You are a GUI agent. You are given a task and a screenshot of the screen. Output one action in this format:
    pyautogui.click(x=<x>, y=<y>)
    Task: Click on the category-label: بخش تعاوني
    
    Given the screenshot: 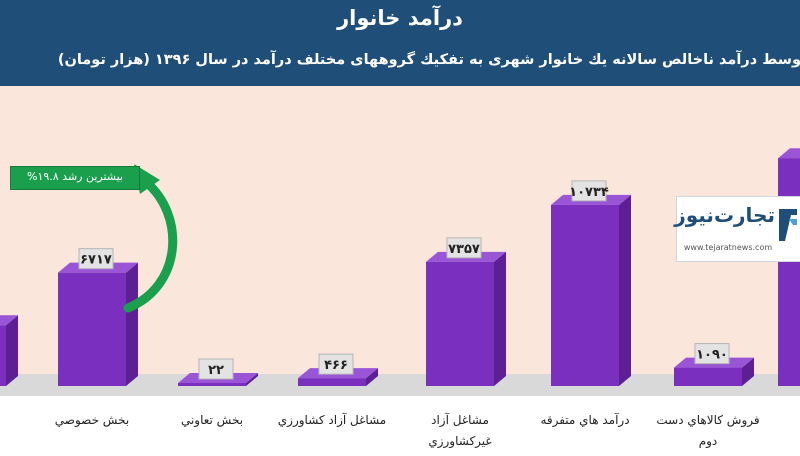 What is the action you would take?
    pyautogui.click(x=212, y=420)
    